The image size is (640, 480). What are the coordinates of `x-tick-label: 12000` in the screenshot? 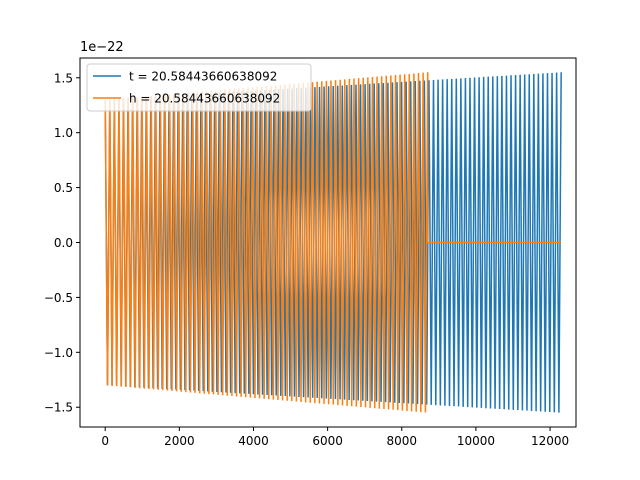 It's located at (550, 441).